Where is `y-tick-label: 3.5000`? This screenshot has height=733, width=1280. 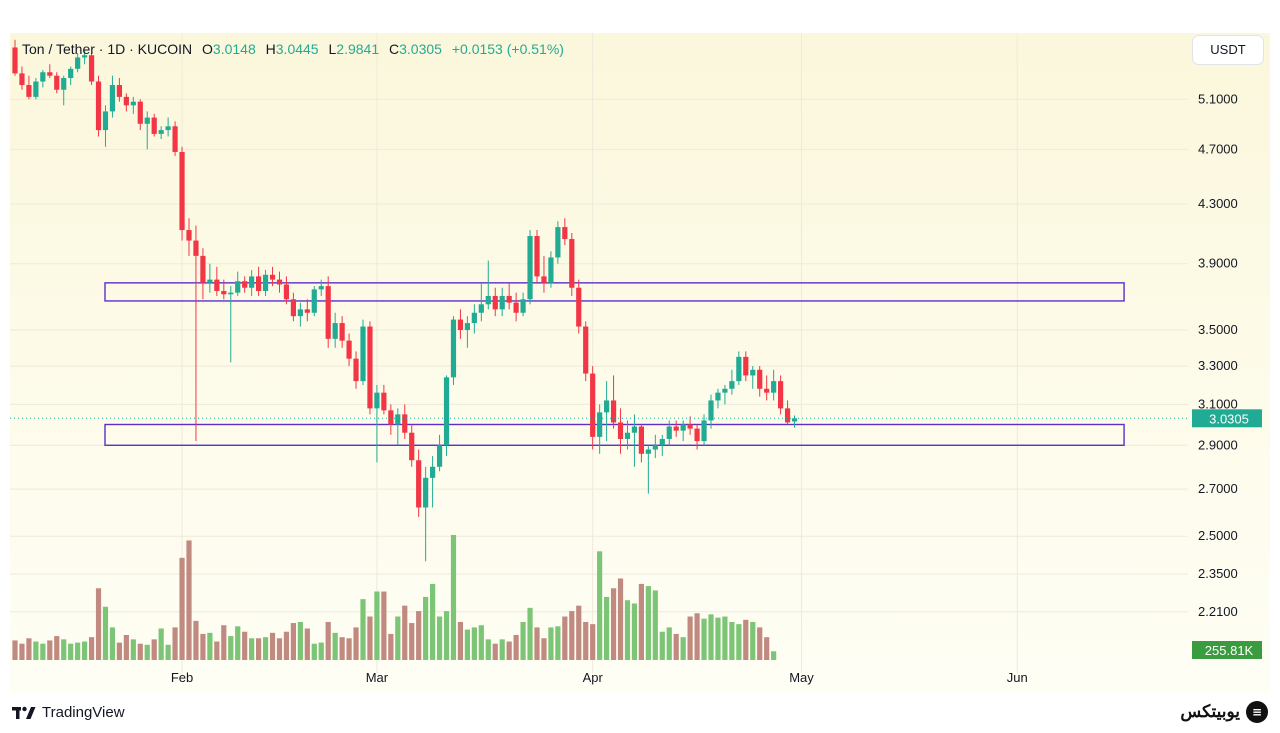
y-tick-label: 3.5000 is located at coordinates (1218, 329).